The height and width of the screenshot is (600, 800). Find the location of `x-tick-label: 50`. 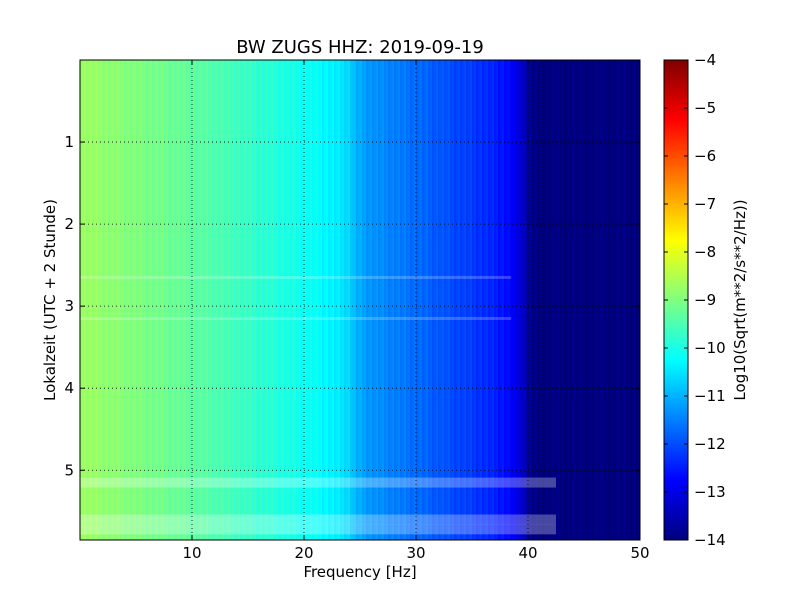

x-tick-label: 50 is located at coordinates (639, 553).